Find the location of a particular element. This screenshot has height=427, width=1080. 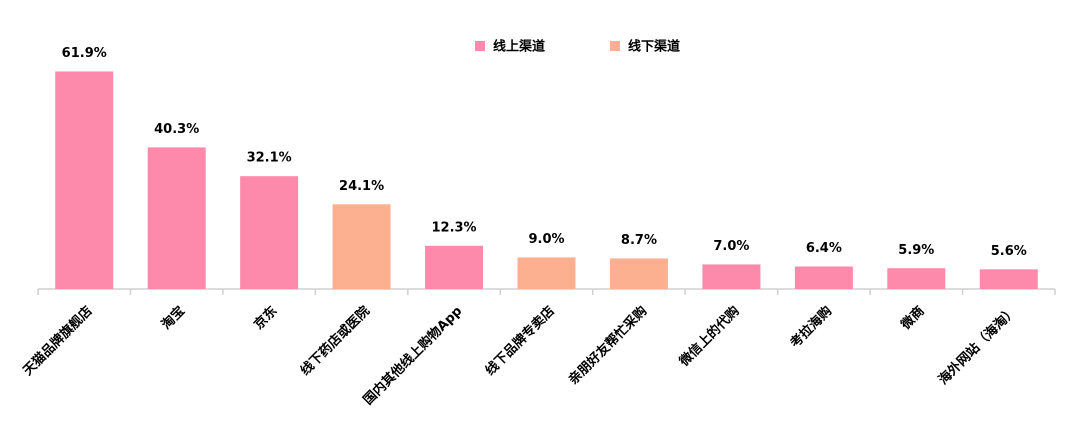

value-label: 12.3% is located at coordinates (453, 227).